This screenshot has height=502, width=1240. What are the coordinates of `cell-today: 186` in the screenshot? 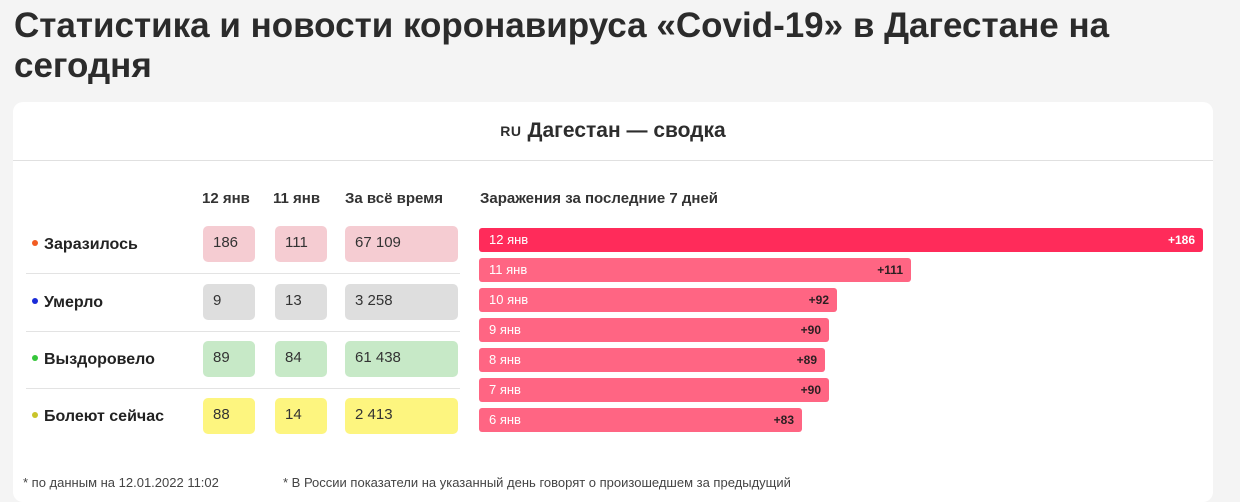 It's located at (229, 244).